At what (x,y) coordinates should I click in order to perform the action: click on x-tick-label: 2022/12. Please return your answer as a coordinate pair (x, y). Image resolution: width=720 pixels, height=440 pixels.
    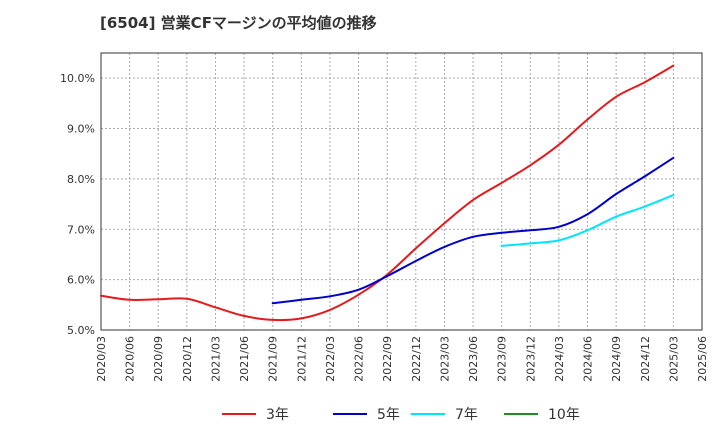
    Looking at the image, I should click on (416, 359).